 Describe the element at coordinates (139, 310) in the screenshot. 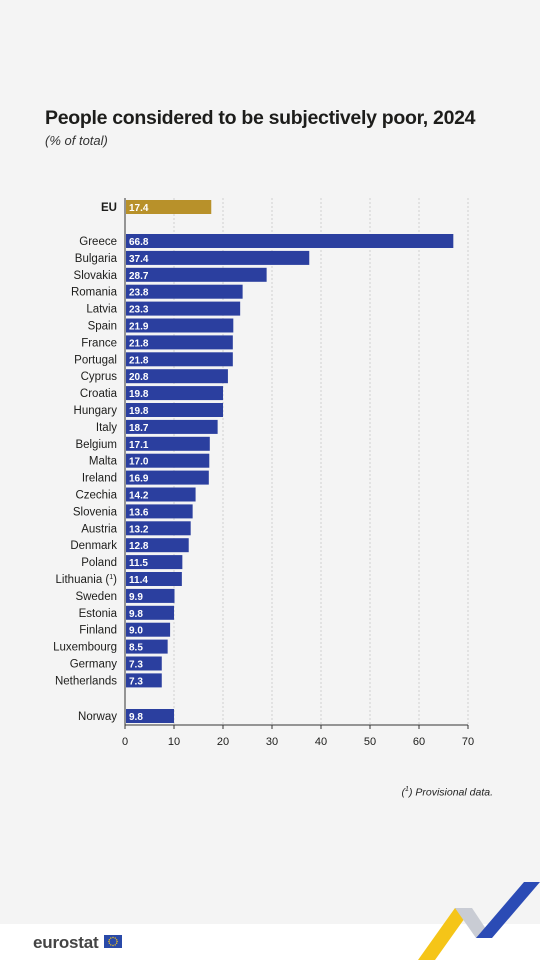

I see `data-label: 23.3` at that location.